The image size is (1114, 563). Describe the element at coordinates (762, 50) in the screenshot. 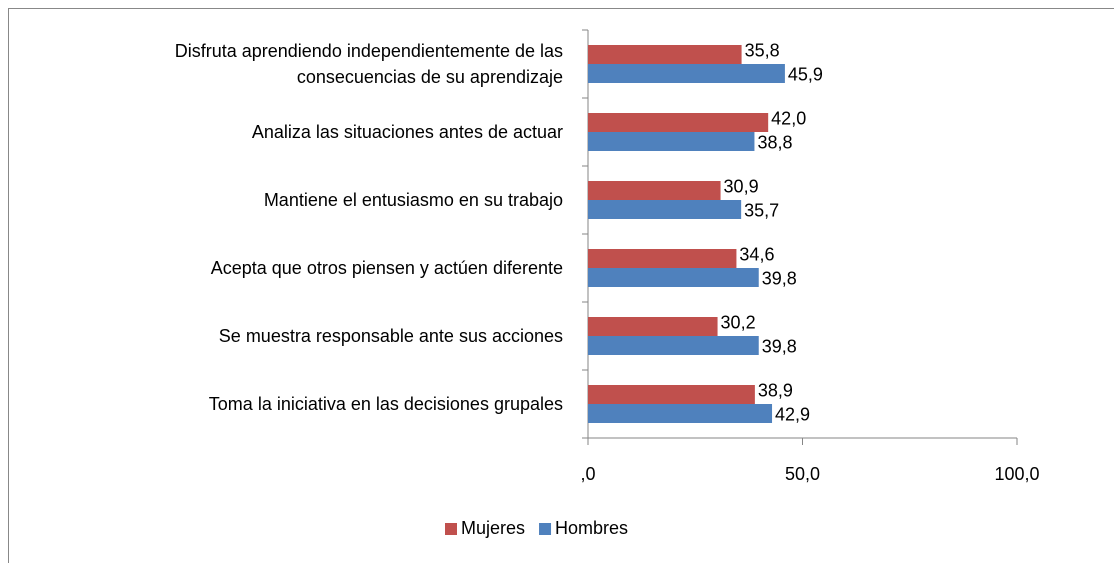

I see `data-label: 35,8` at that location.